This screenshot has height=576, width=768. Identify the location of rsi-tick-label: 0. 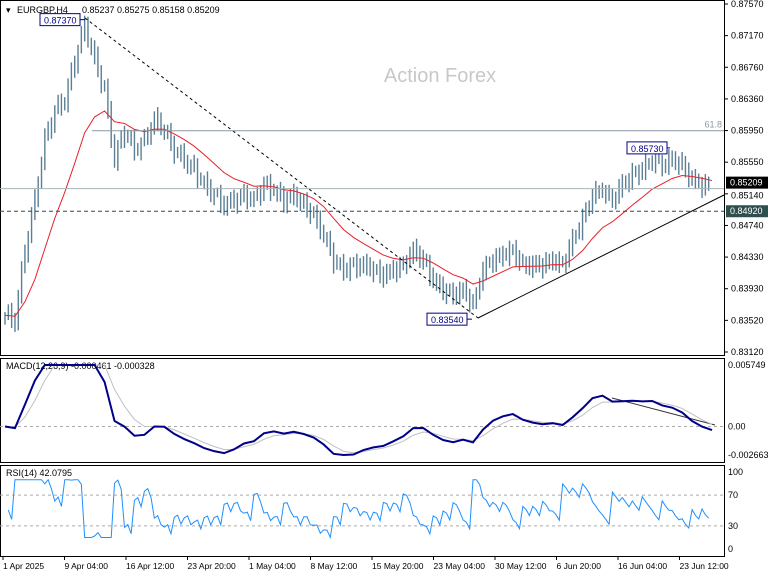
(730, 549).